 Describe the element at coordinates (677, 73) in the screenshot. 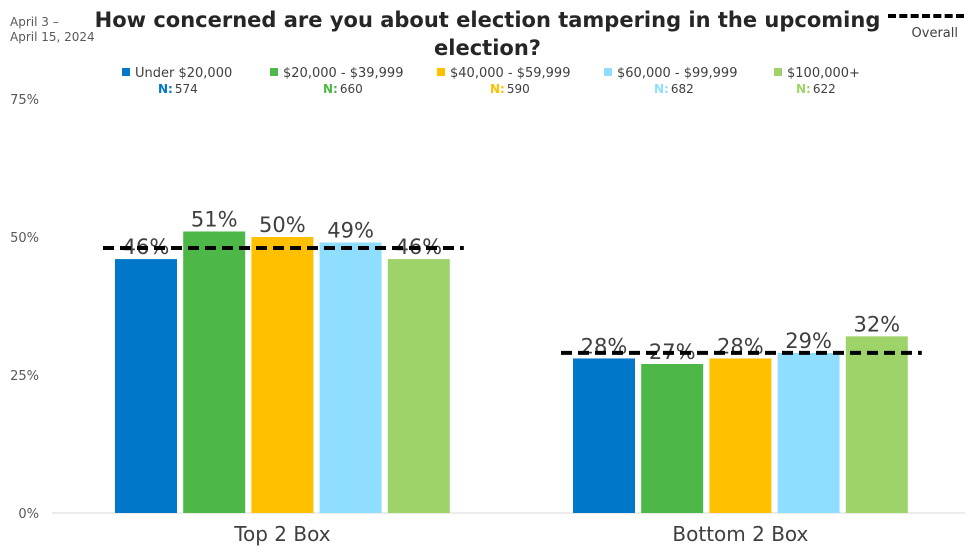

I see `legend-label: $60,000 - $99,999` at that location.